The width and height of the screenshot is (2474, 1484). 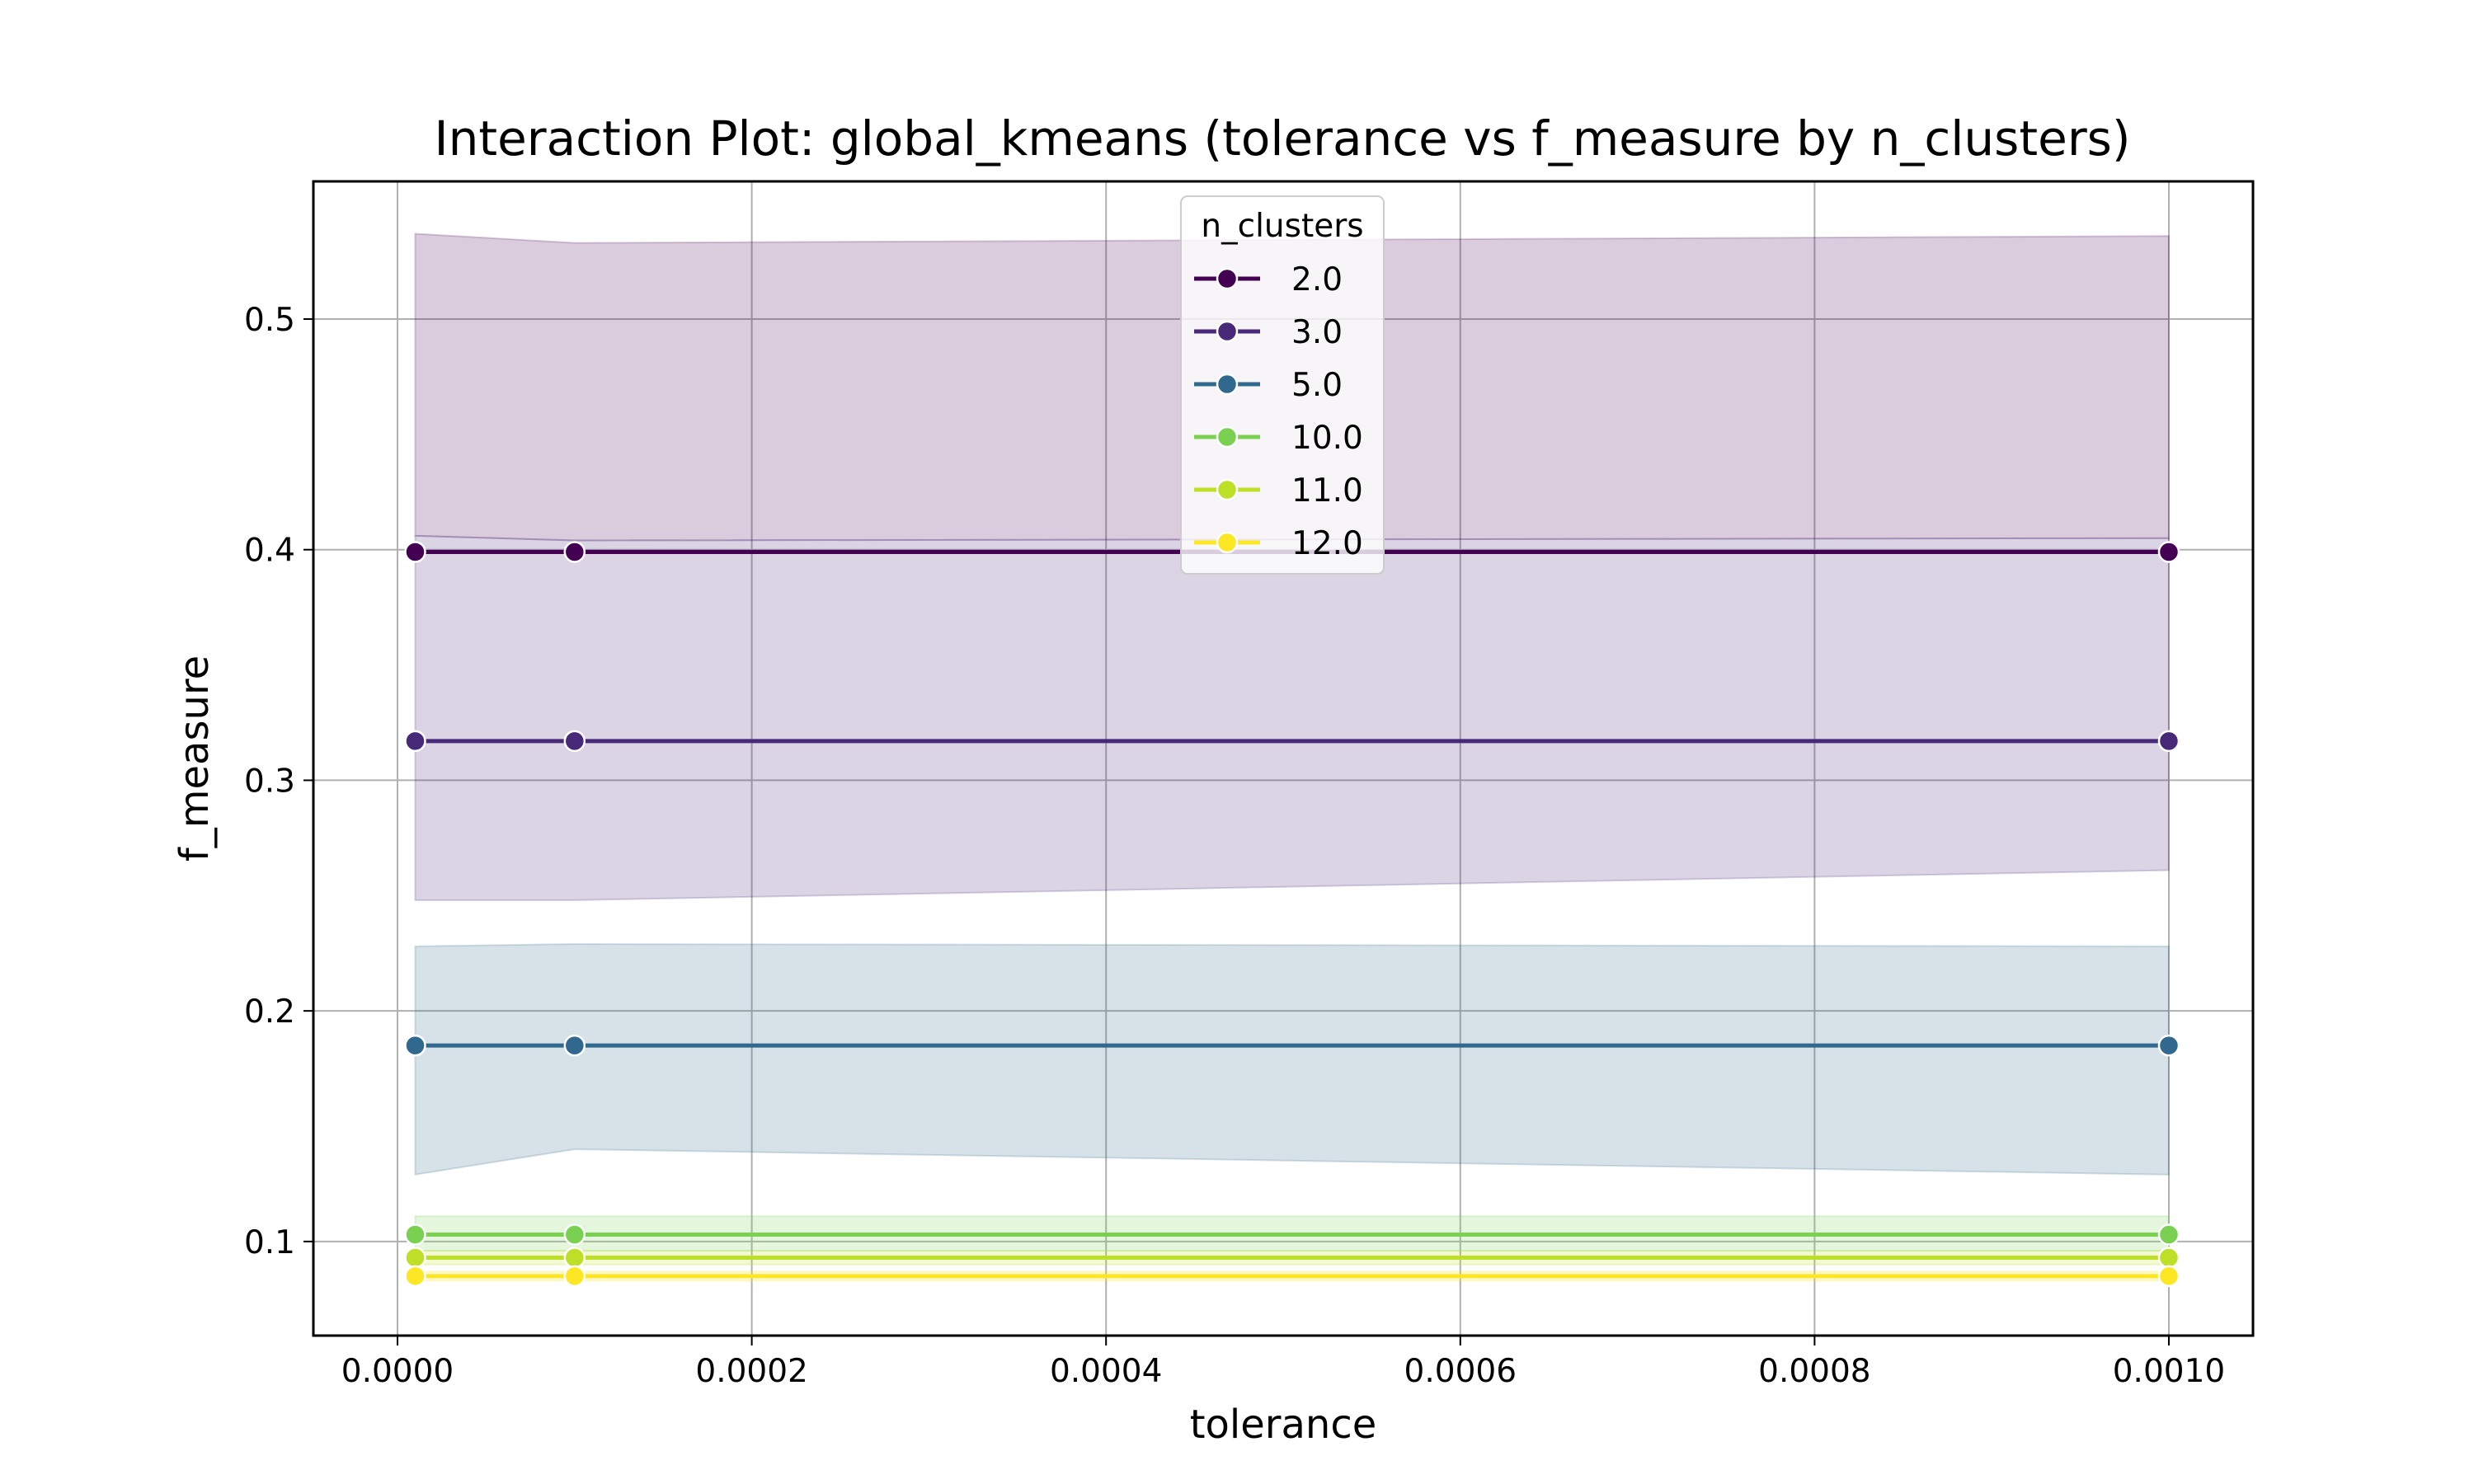 I want to click on x-tick-label: 0.0006, so click(x=1460, y=1371).